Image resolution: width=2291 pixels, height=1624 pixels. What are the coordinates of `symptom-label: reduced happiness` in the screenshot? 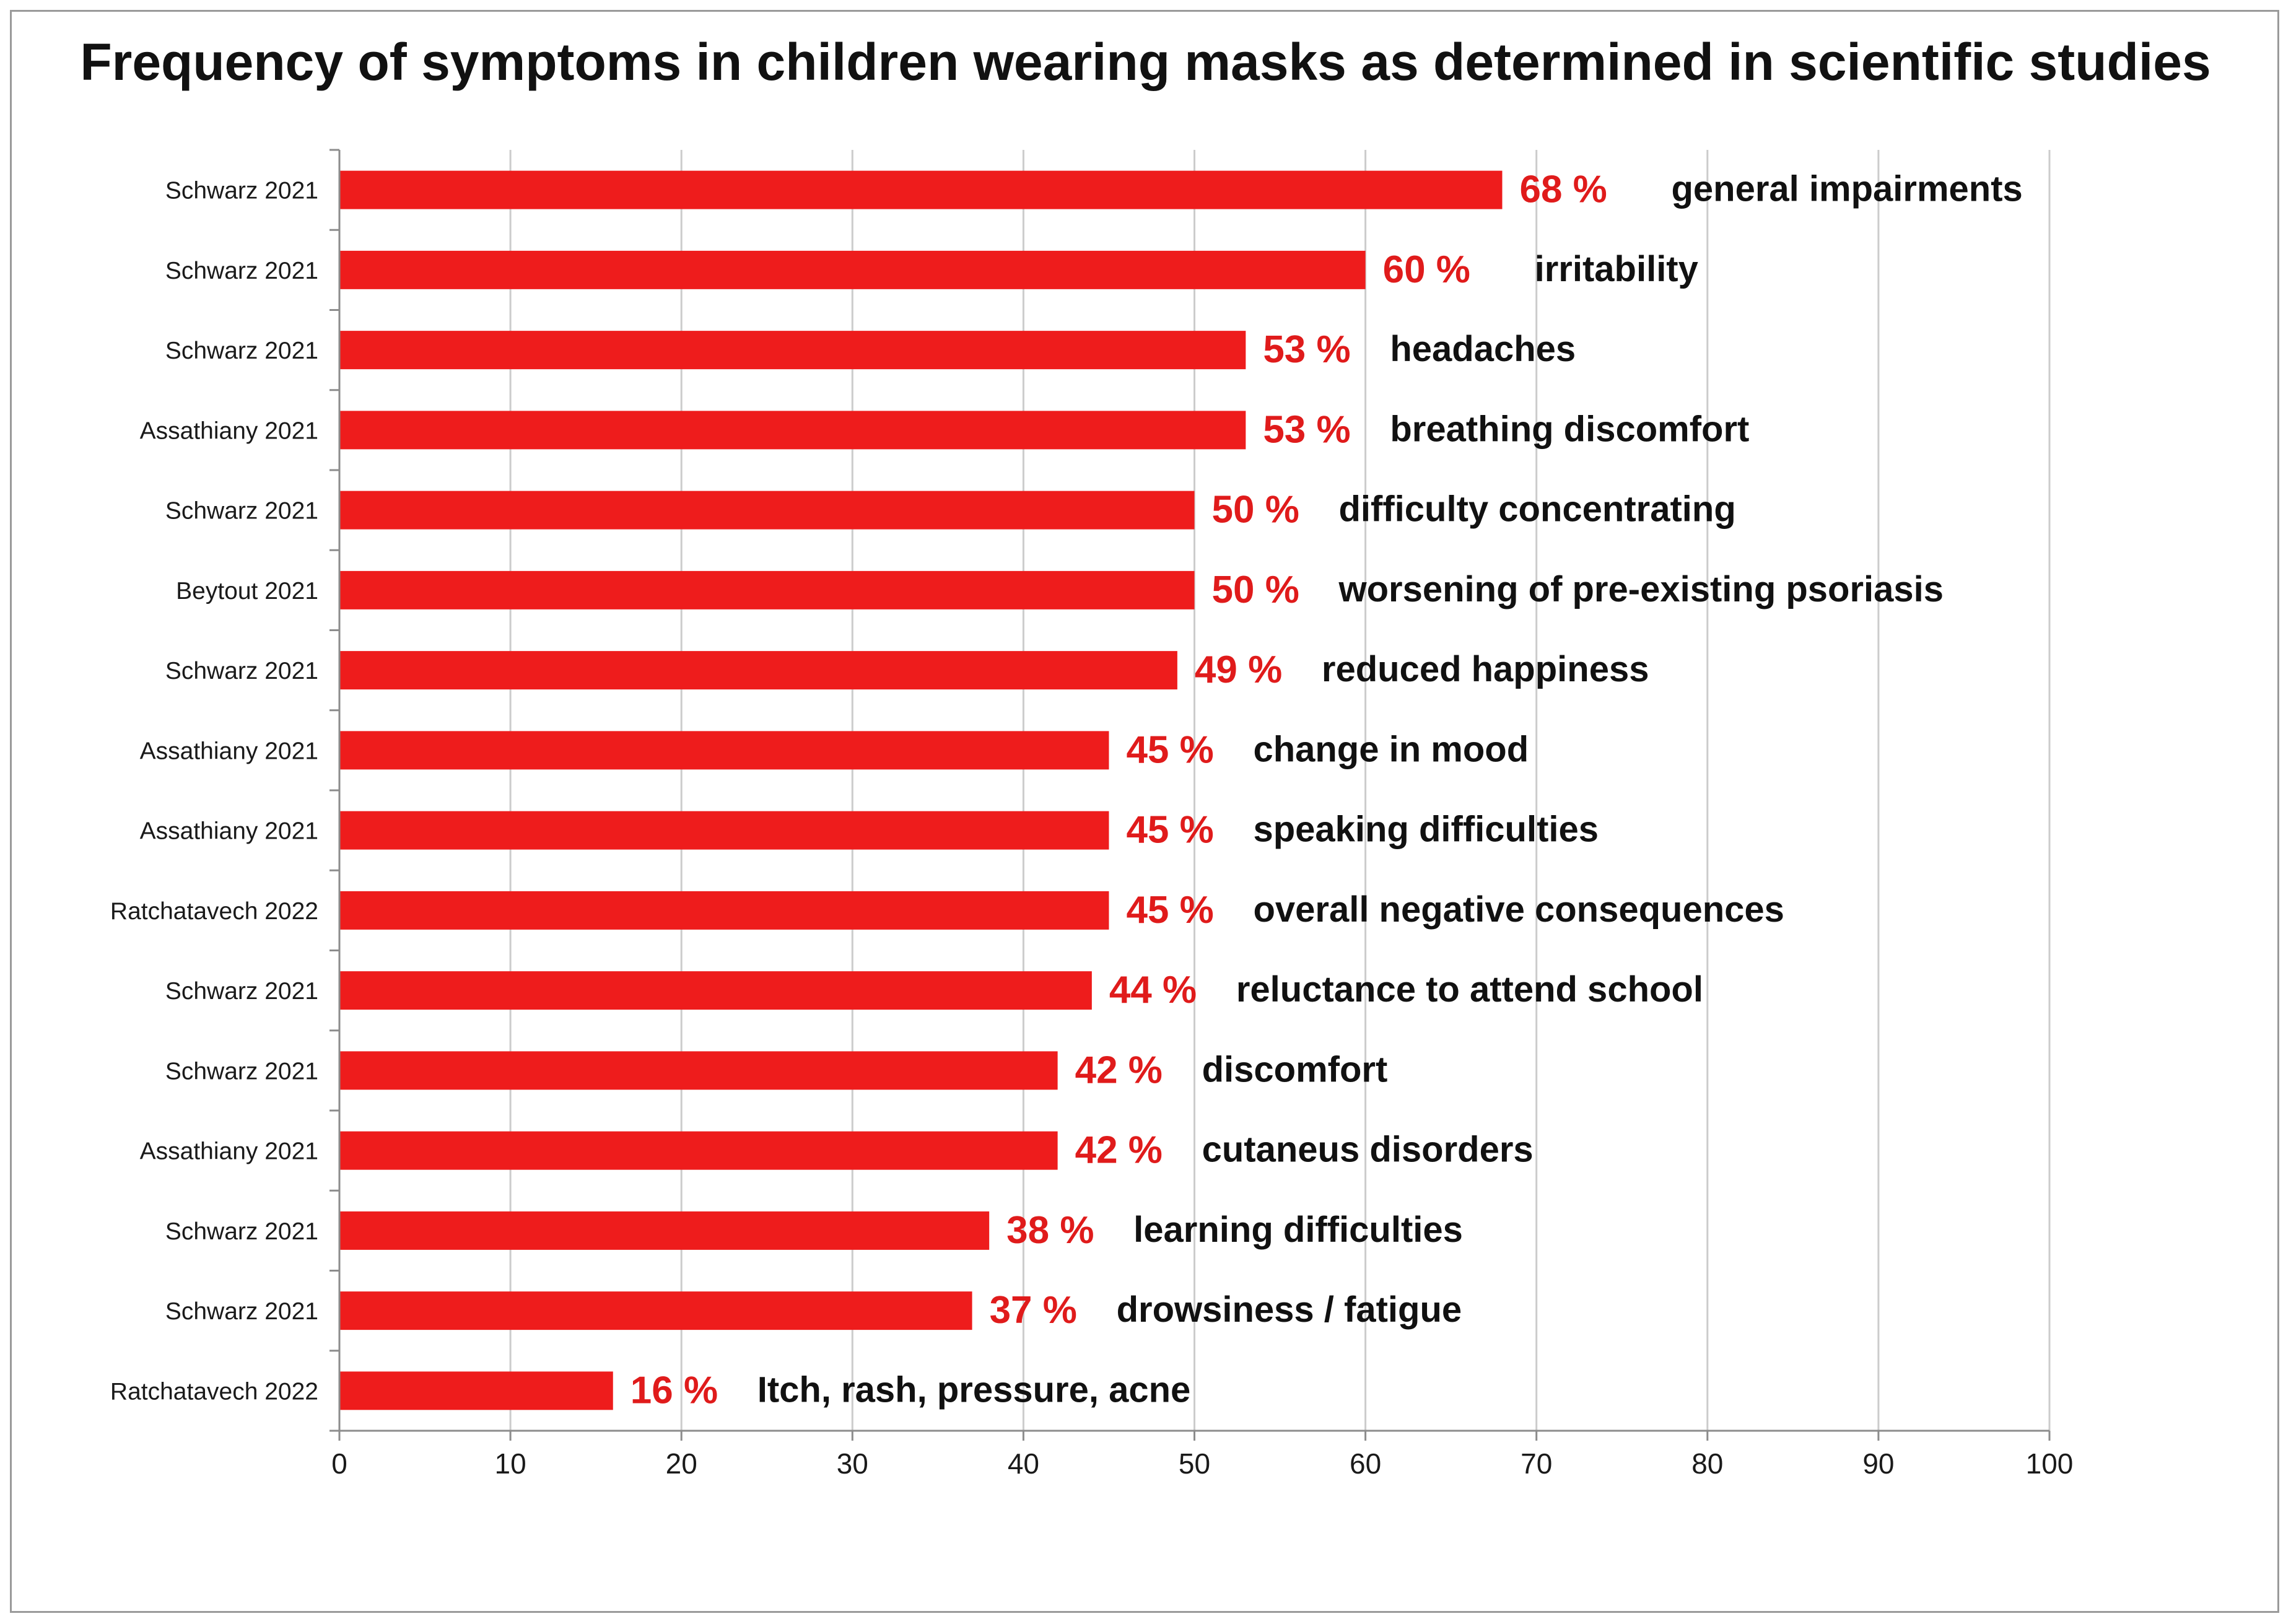 It's located at (1485, 669).